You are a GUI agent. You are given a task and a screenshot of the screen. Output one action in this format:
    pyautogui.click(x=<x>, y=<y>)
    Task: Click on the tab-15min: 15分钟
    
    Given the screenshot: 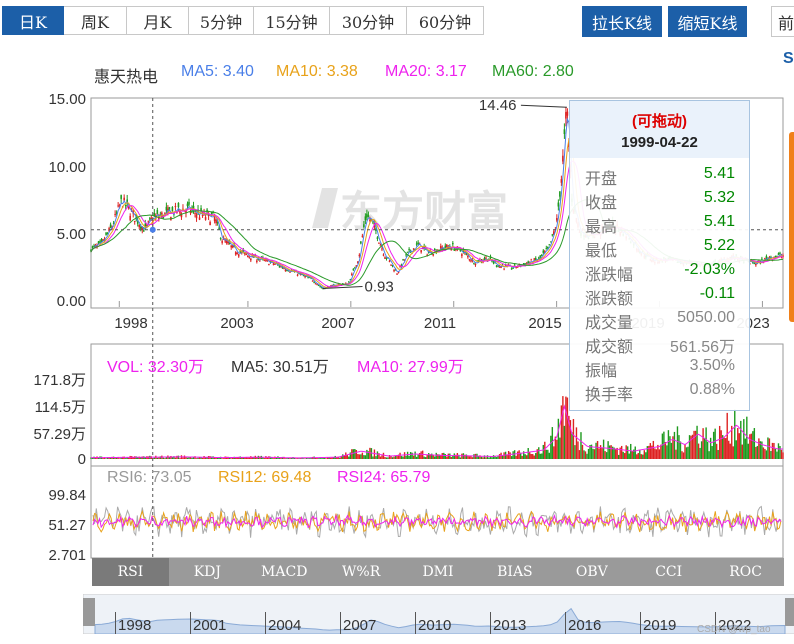 What is the action you would take?
    pyautogui.click(x=292, y=20)
    